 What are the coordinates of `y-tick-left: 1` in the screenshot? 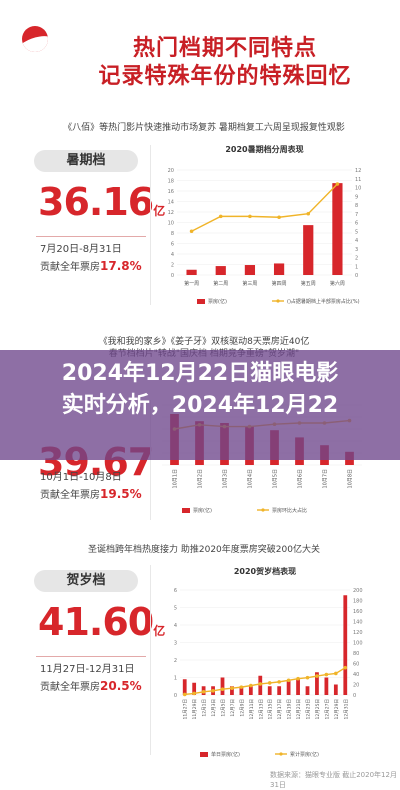 It's located at (175, 679).